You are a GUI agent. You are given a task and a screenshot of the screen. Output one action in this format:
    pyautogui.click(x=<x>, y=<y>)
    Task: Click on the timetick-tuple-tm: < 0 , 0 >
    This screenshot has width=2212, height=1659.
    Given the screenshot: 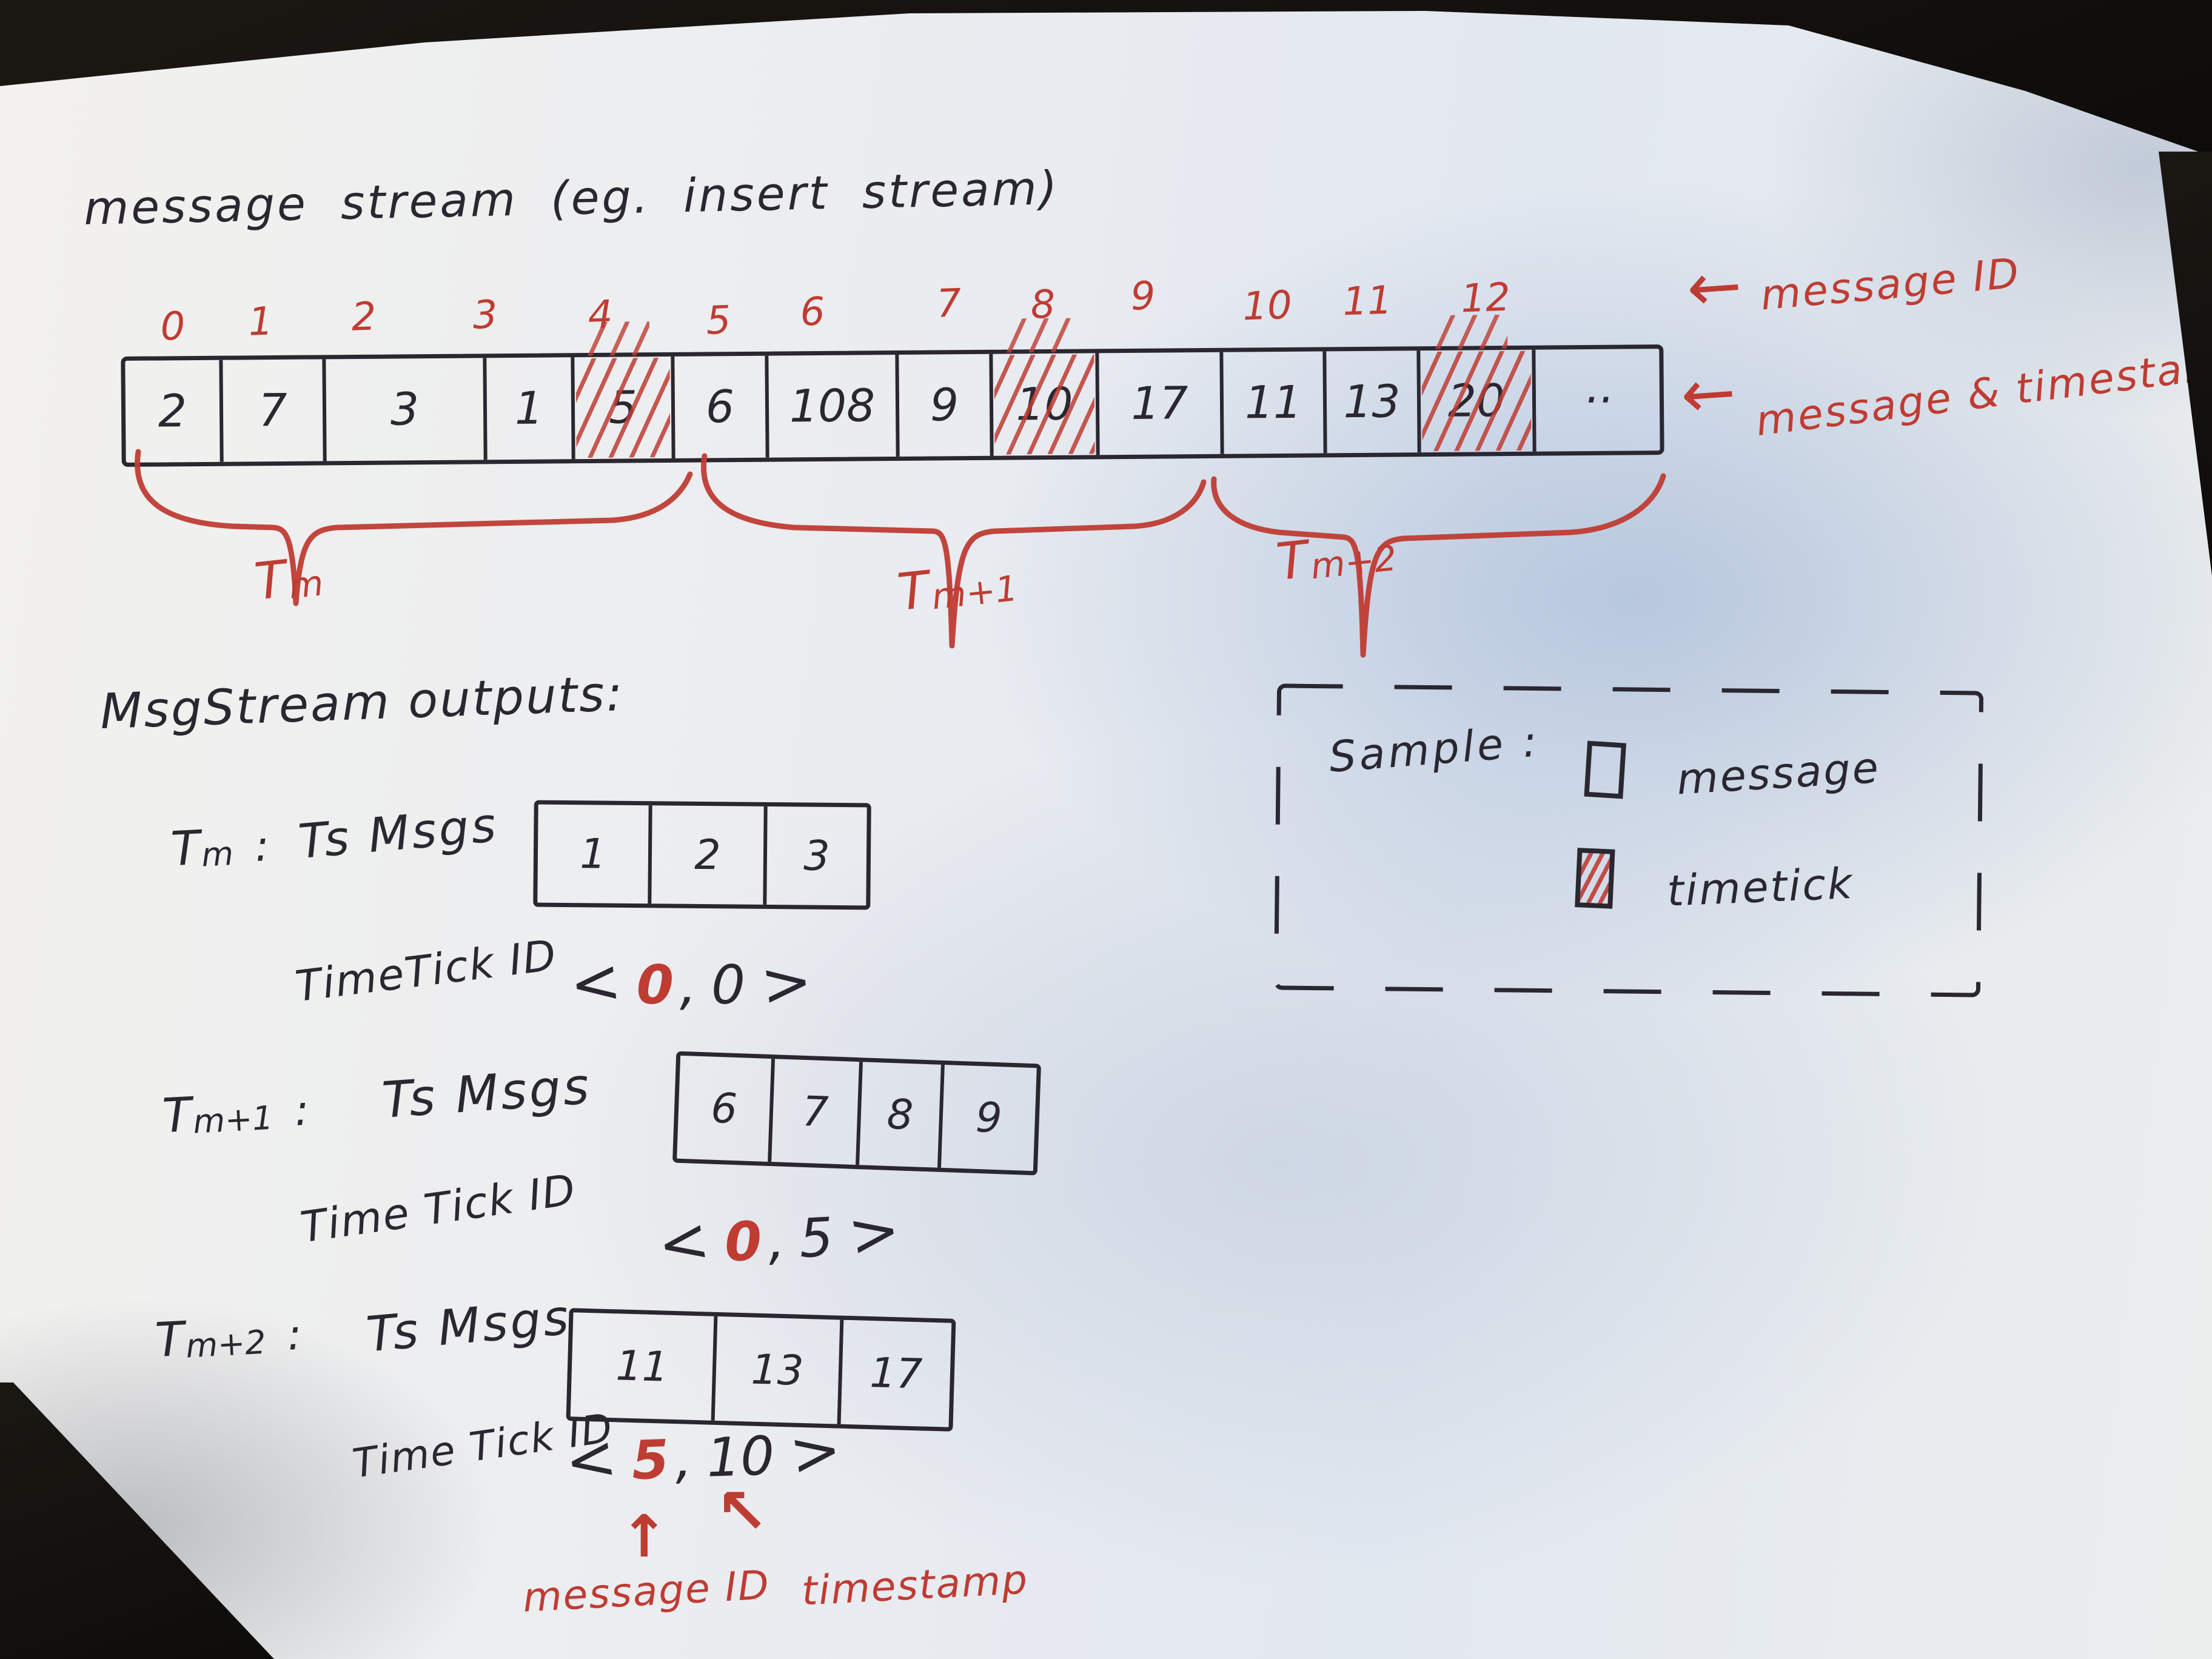 What is the action you would take?
    pyautogui.click(x=691, y=983)
    